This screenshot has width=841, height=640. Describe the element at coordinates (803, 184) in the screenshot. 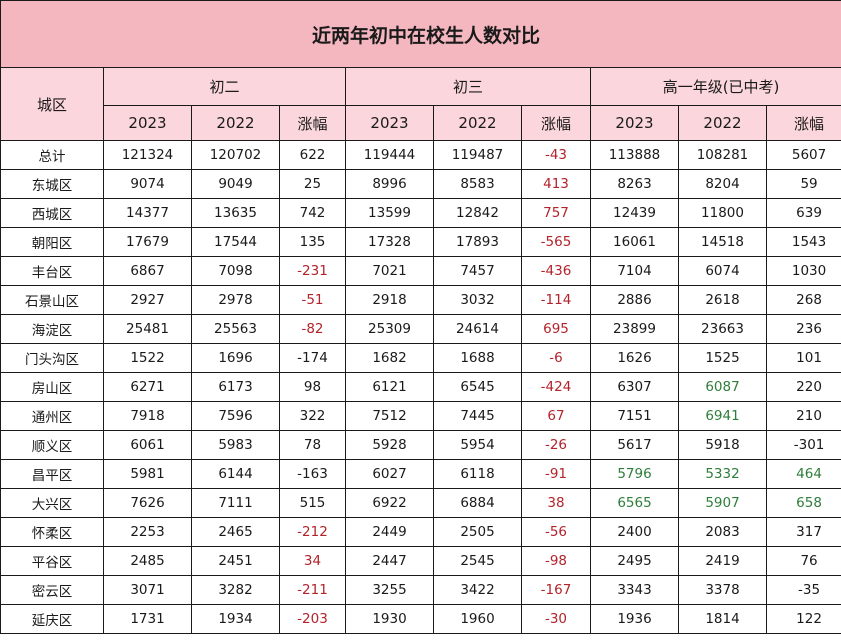

I see `change-cell: 59` at that location.